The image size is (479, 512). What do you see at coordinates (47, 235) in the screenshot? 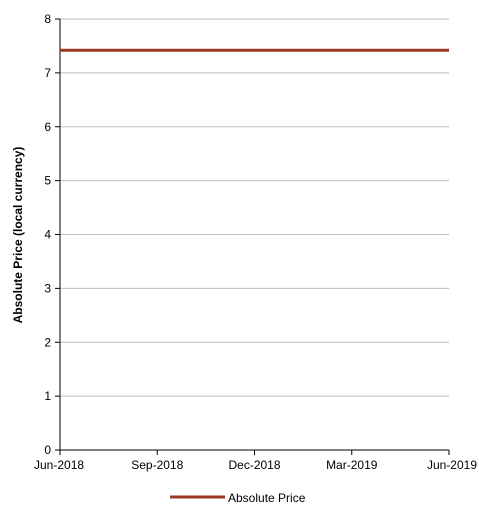
I see `y-tick-label-4: 4` at bounding box center [47, 235].